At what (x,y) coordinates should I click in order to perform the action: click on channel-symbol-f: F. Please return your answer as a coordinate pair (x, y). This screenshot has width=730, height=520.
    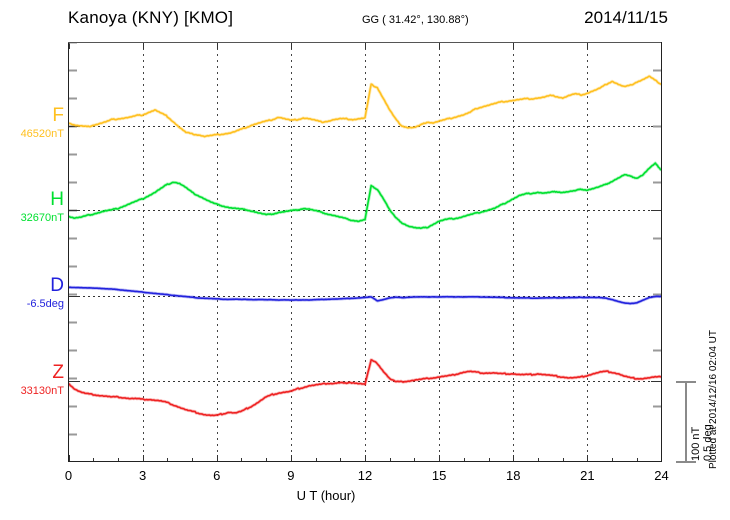
    Looking at the image, I should click on (58, 115).